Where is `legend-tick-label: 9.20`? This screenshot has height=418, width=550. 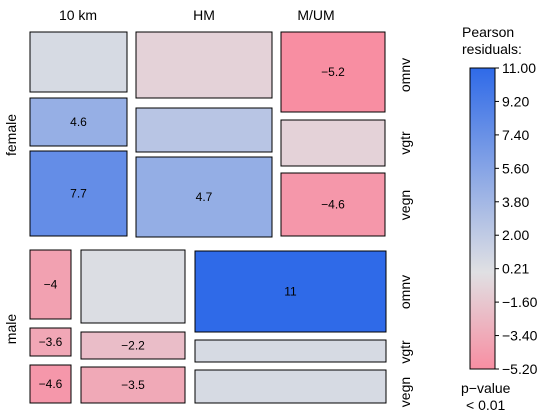 legend-tick-label: 9.20 is located at coordinates (515, 101).